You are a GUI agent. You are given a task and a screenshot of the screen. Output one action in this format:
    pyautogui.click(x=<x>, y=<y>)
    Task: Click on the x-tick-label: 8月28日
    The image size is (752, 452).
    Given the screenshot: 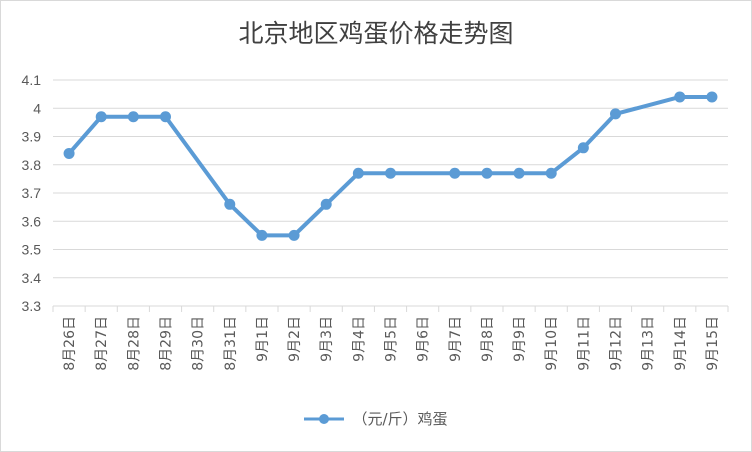 What is the action you would take?
    pyautogui.click(x=134, y=343)
    